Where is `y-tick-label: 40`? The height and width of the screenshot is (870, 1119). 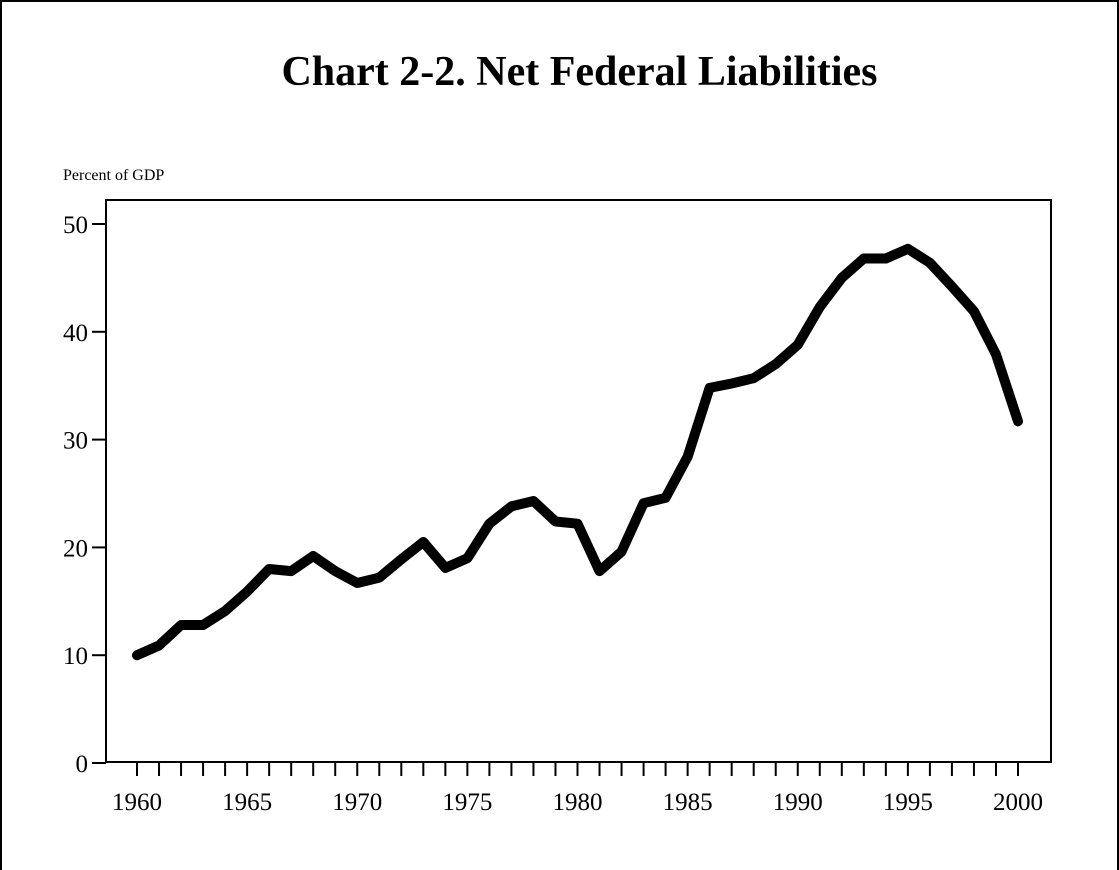
y-tick-label: 40 is located at coordinates (75, 333).